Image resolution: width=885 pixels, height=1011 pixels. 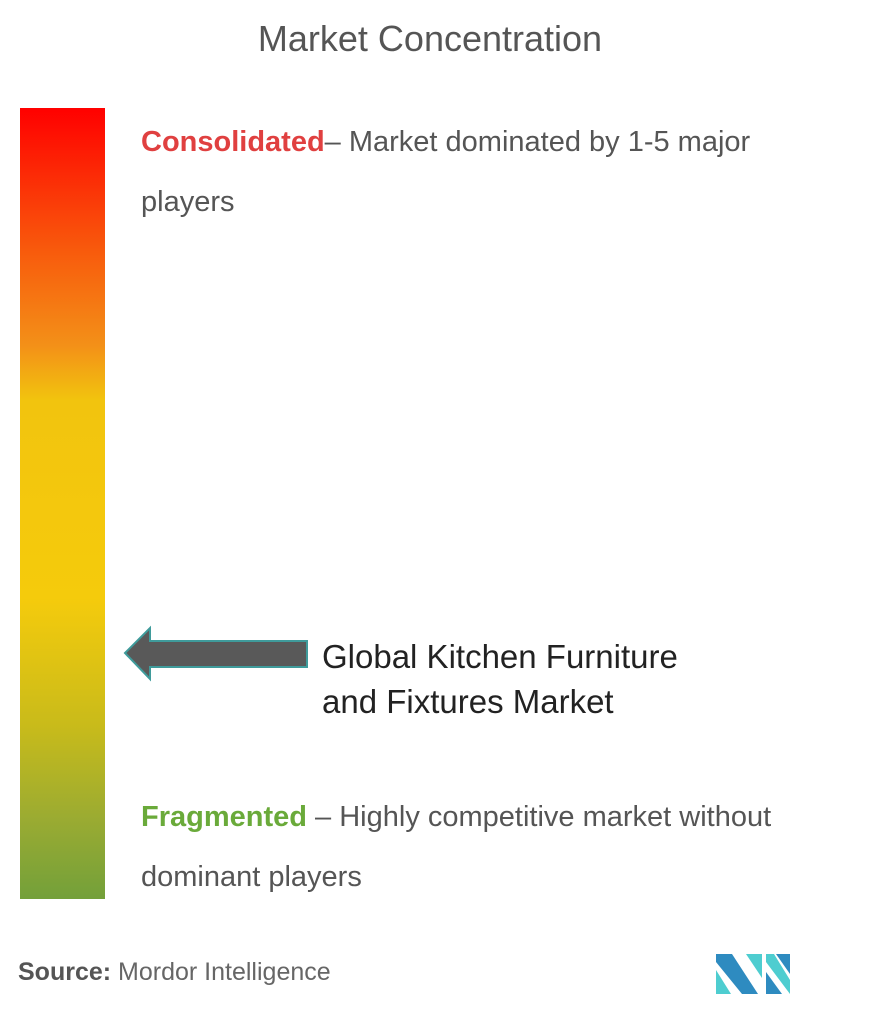 I want to click on chart-title: Market Concentration, so click(x=430, y=38).